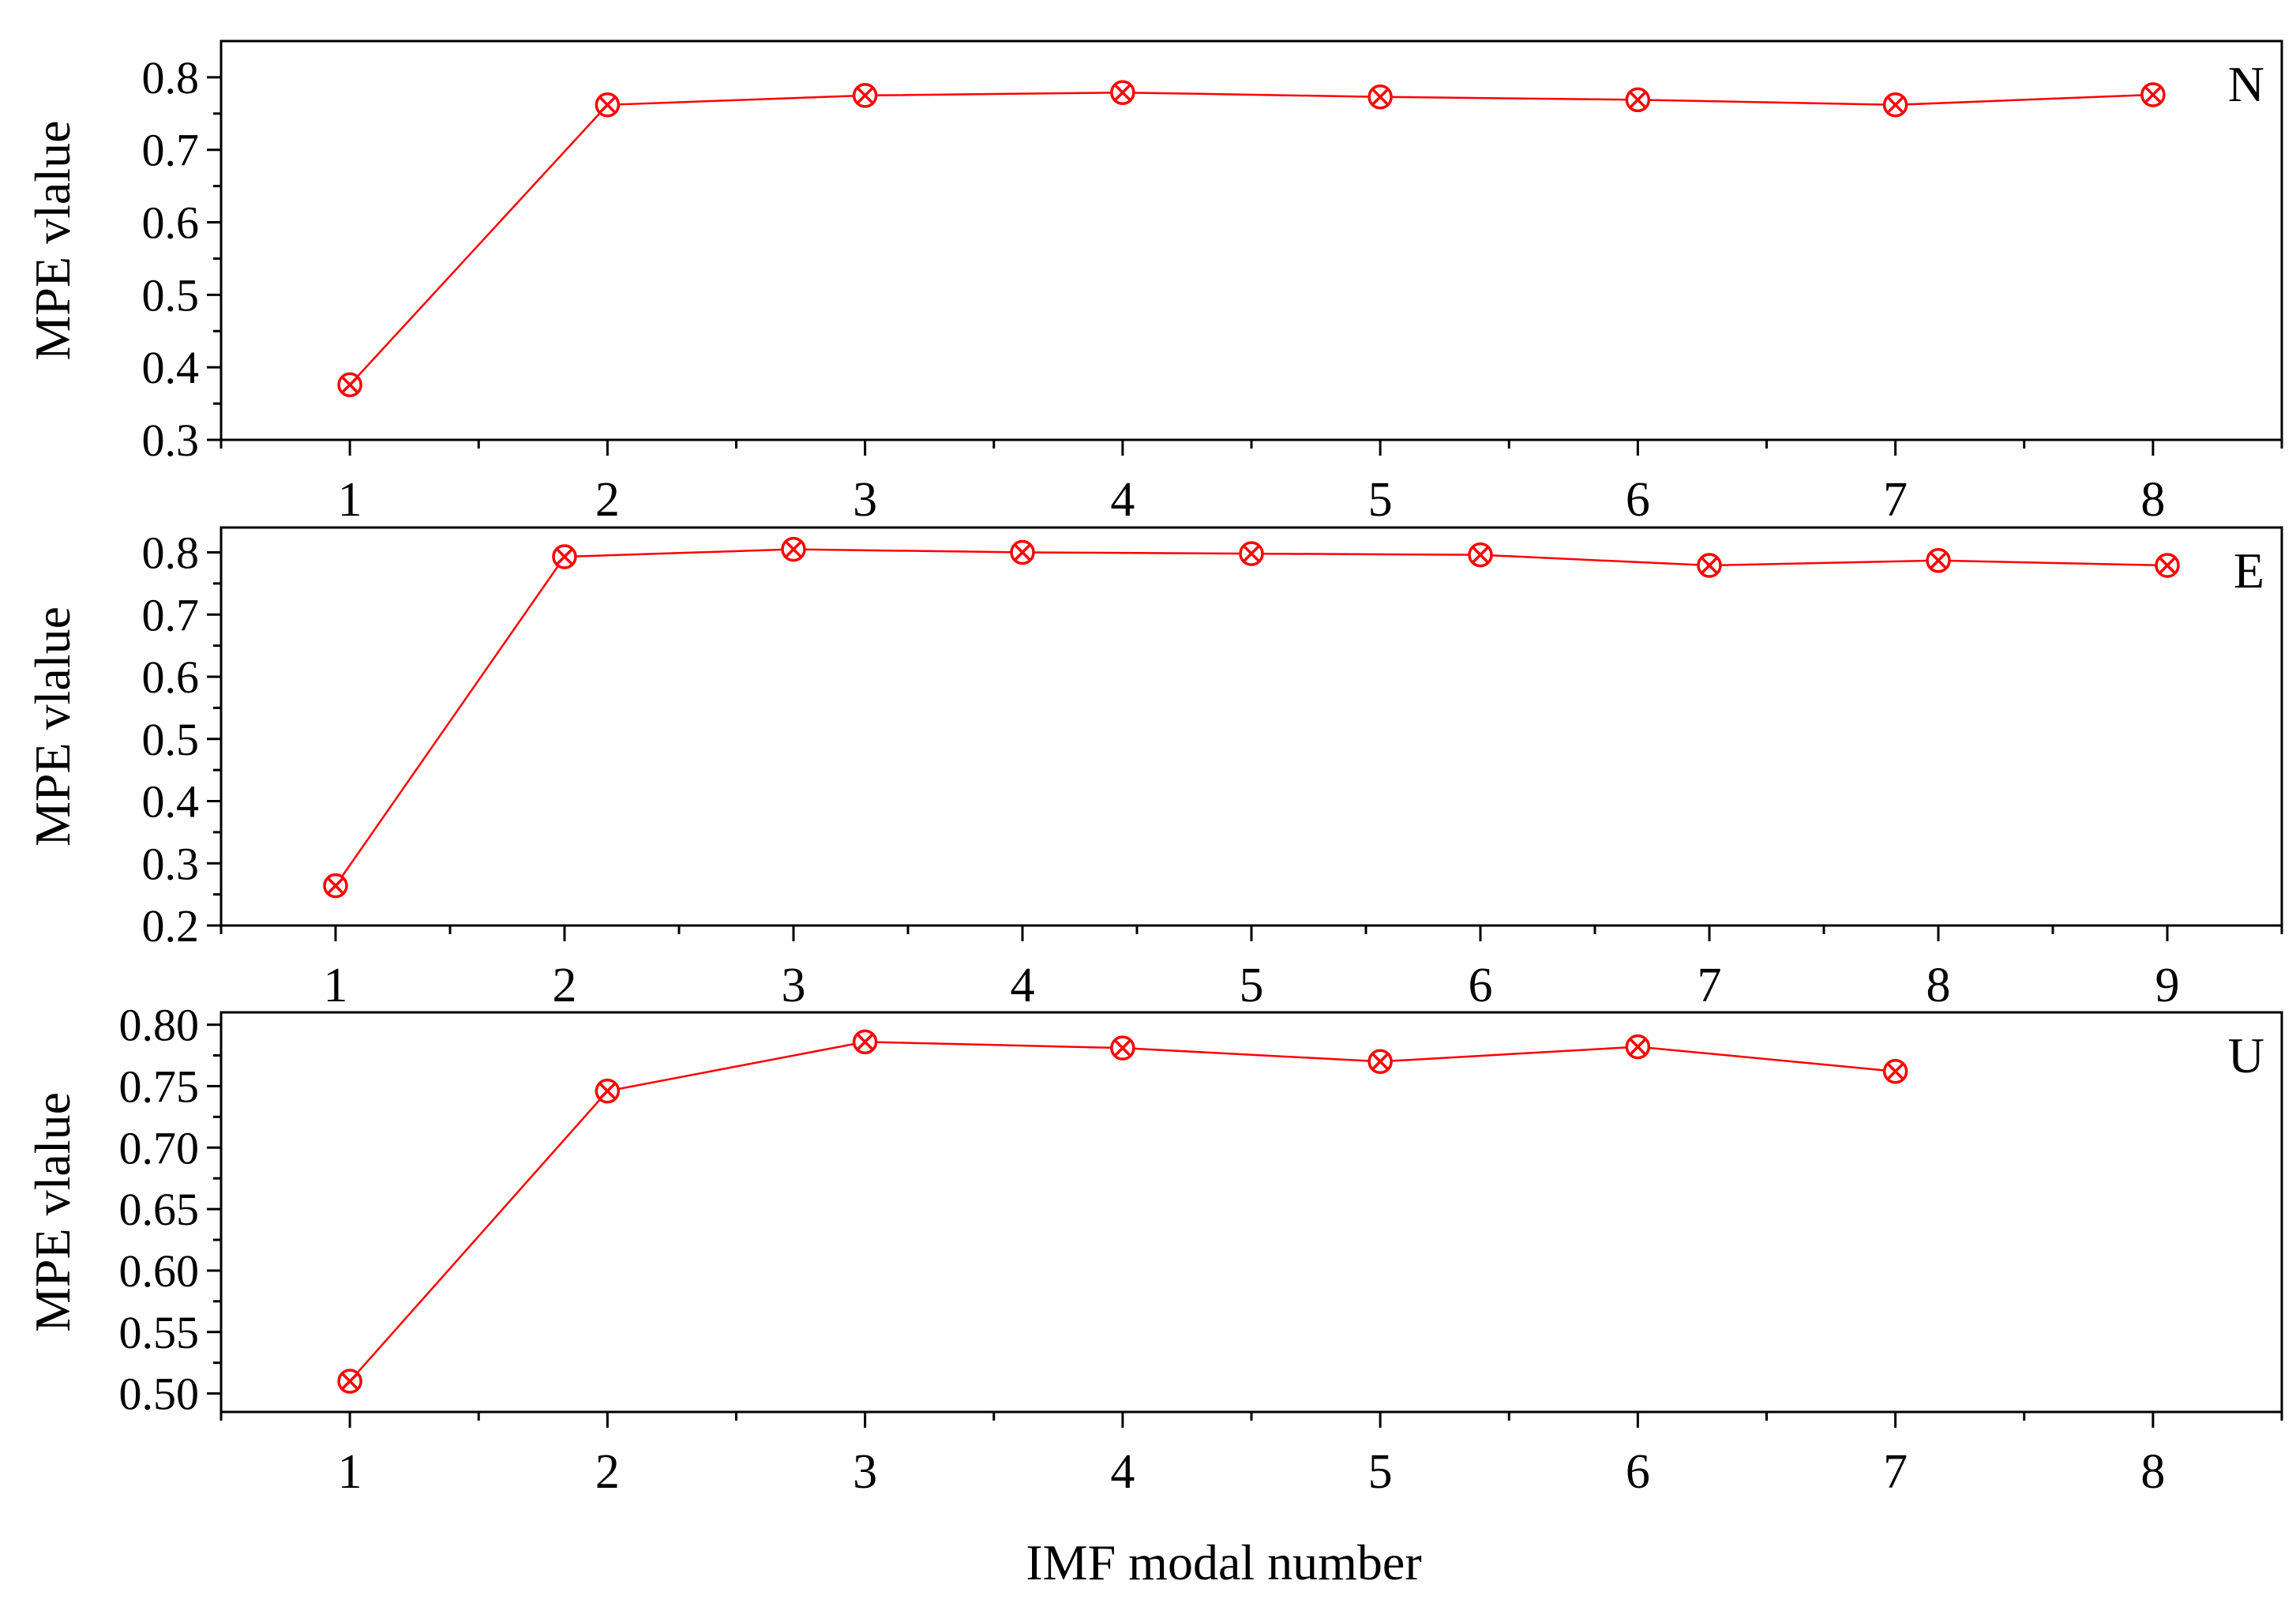 The image size is (2296, 1607). I want to click on xtick-label-e: 9, so click(2167, 985).